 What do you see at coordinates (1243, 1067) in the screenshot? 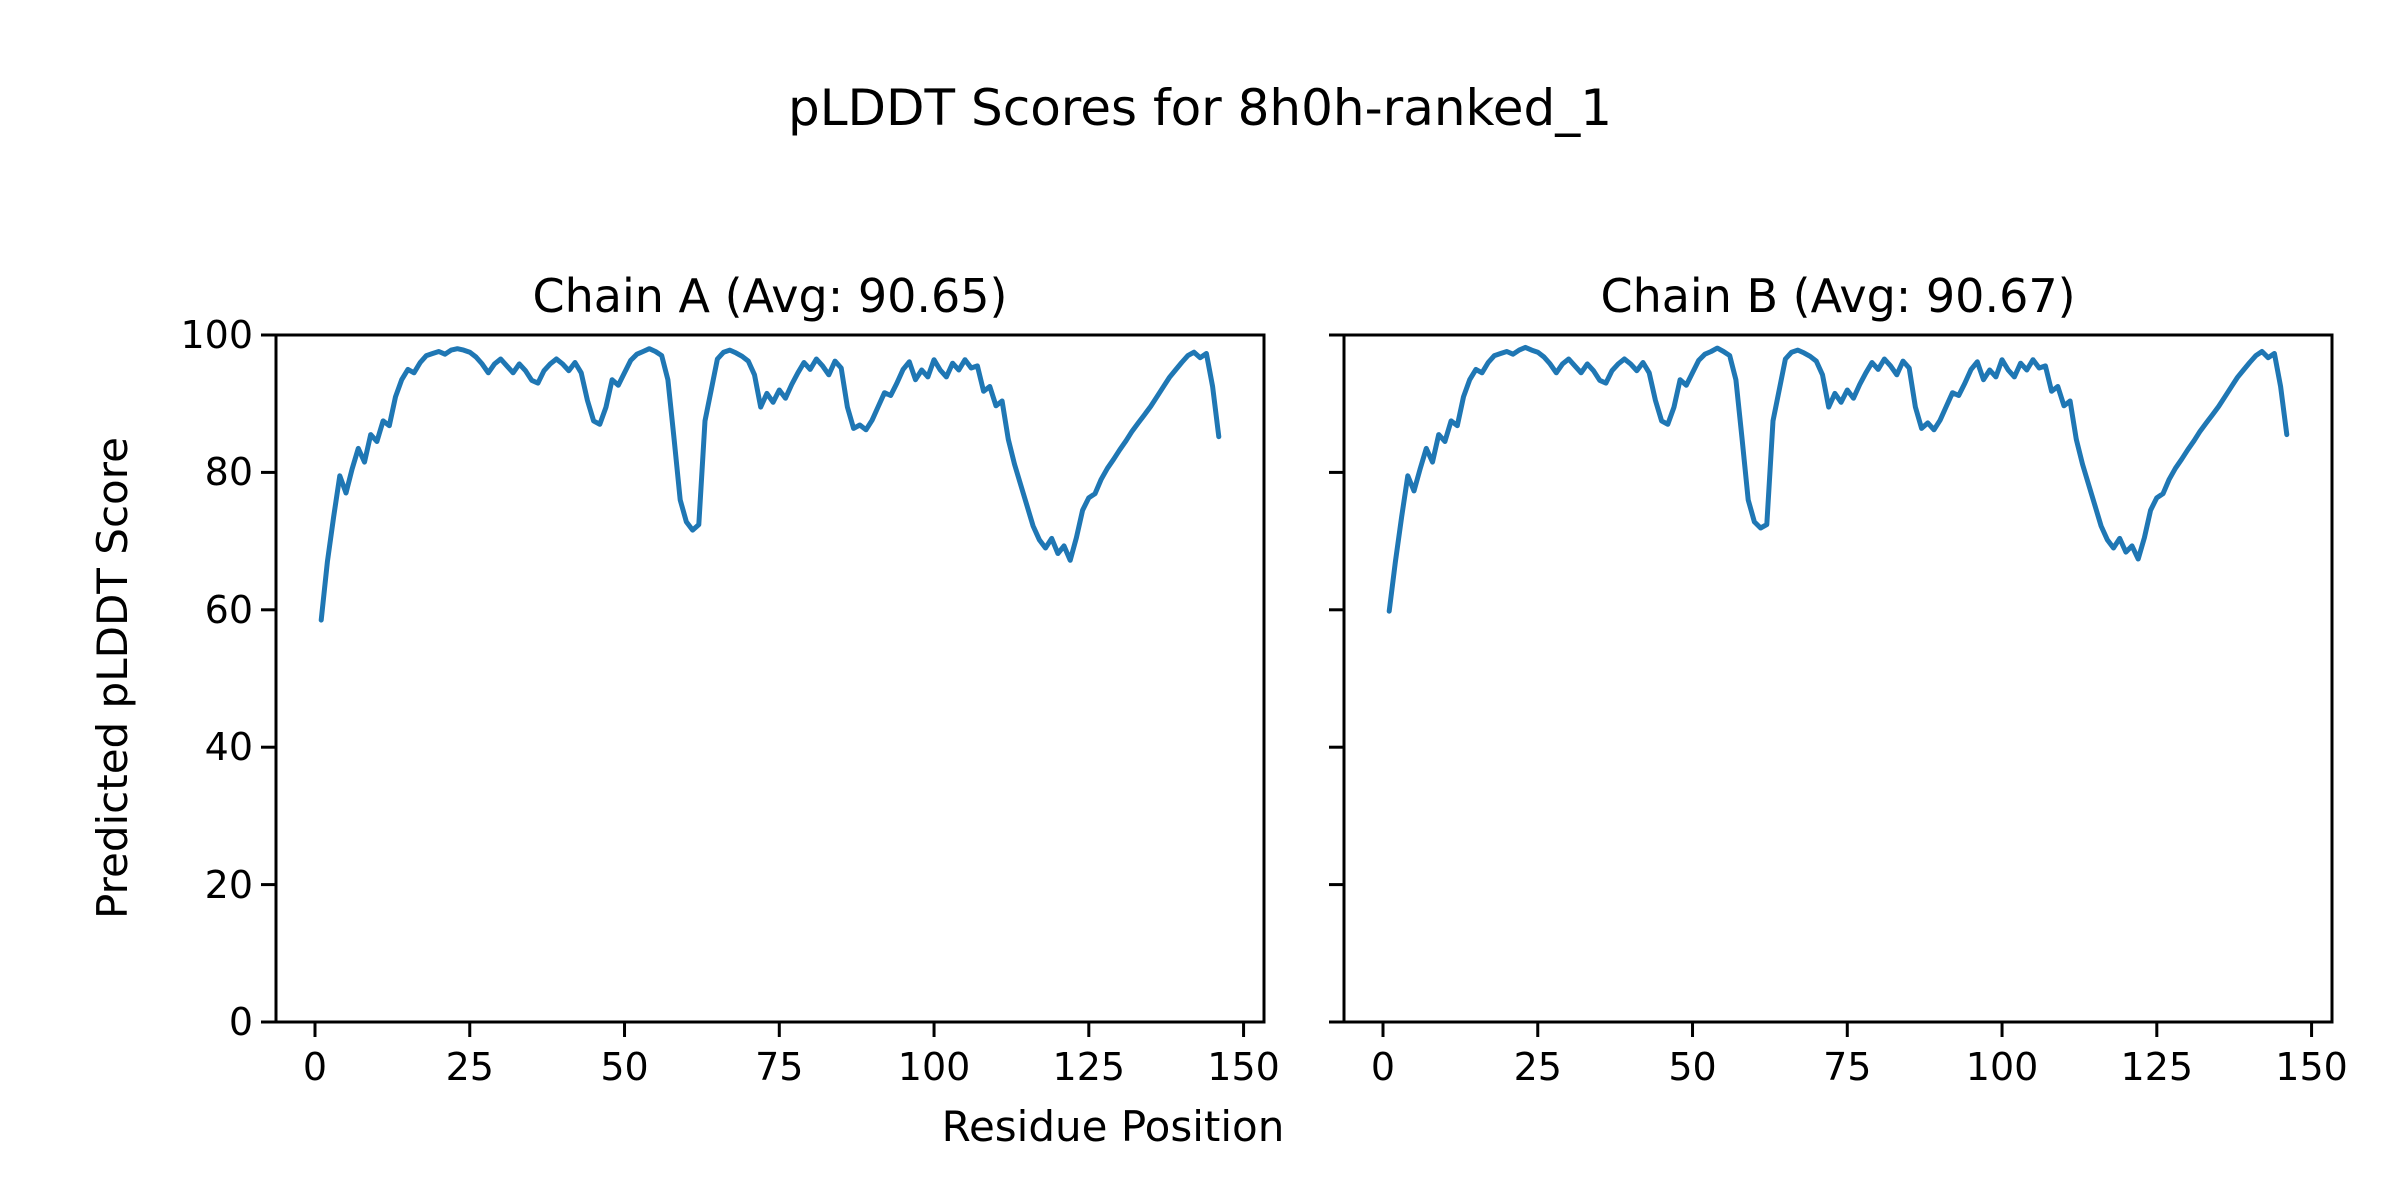
I see `chain-a-x-tick-label: 150` at bounding box center [1243, 1067].